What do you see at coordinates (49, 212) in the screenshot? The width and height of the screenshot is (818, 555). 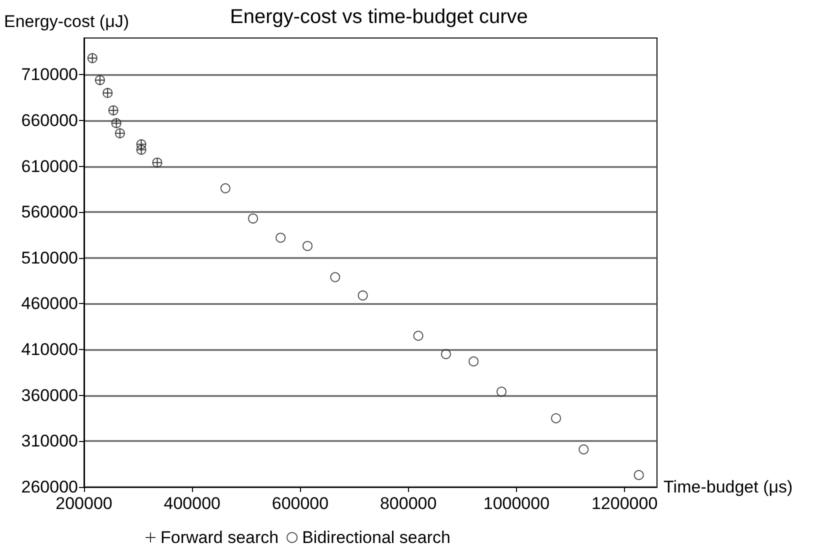 I see `y-tick-label: 560000` at bounding box center [49, 212].